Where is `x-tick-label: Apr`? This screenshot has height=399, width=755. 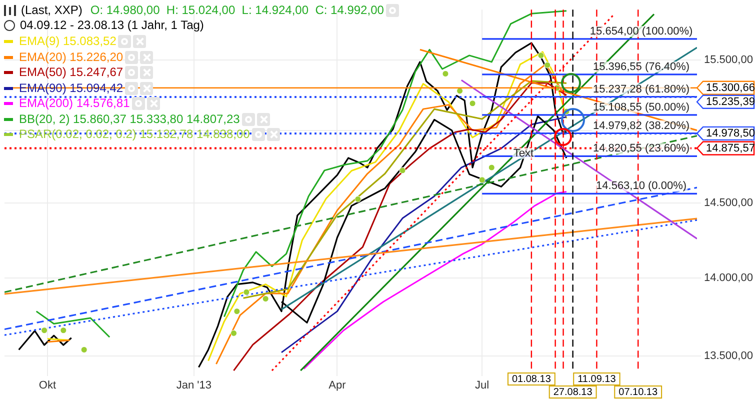
x-tick-label: Apr is located at coordinates (337, 386).